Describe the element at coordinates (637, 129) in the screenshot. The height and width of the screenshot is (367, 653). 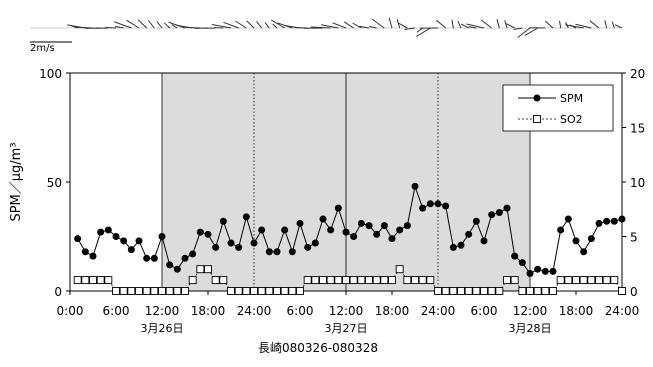
I see `right-tick-label-3: 15` at that location.